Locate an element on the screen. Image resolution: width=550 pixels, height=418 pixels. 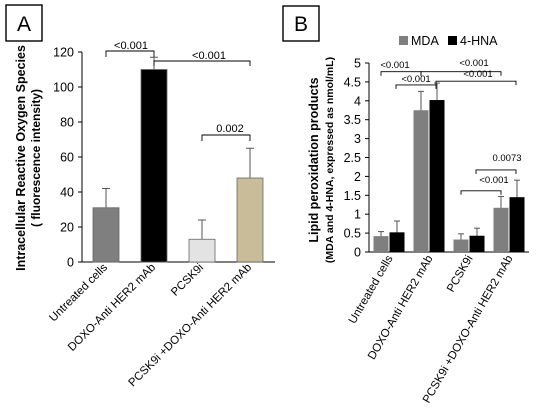
panel-b-y-tick-label: 5 is located at coordinates (357, 64).